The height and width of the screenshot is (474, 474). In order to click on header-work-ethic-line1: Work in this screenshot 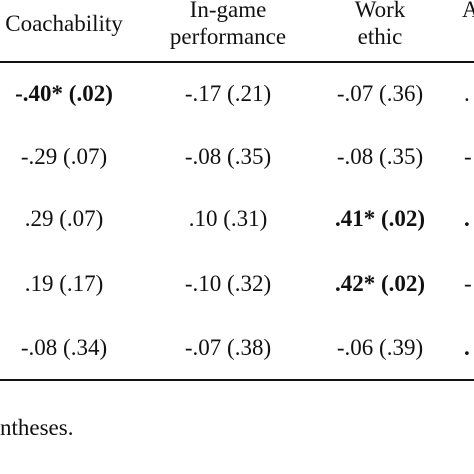, I will do `click(380, 11)`.